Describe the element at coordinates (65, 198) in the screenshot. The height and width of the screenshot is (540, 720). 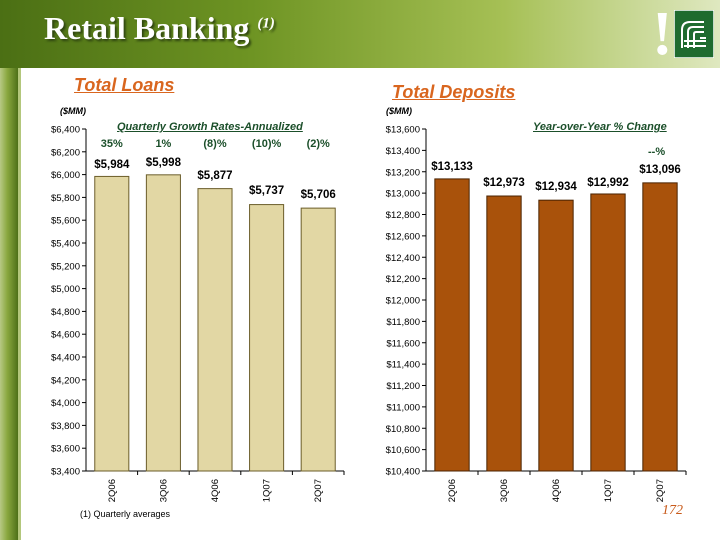
I see `loans-y-tick-label: $5,800` at that location.